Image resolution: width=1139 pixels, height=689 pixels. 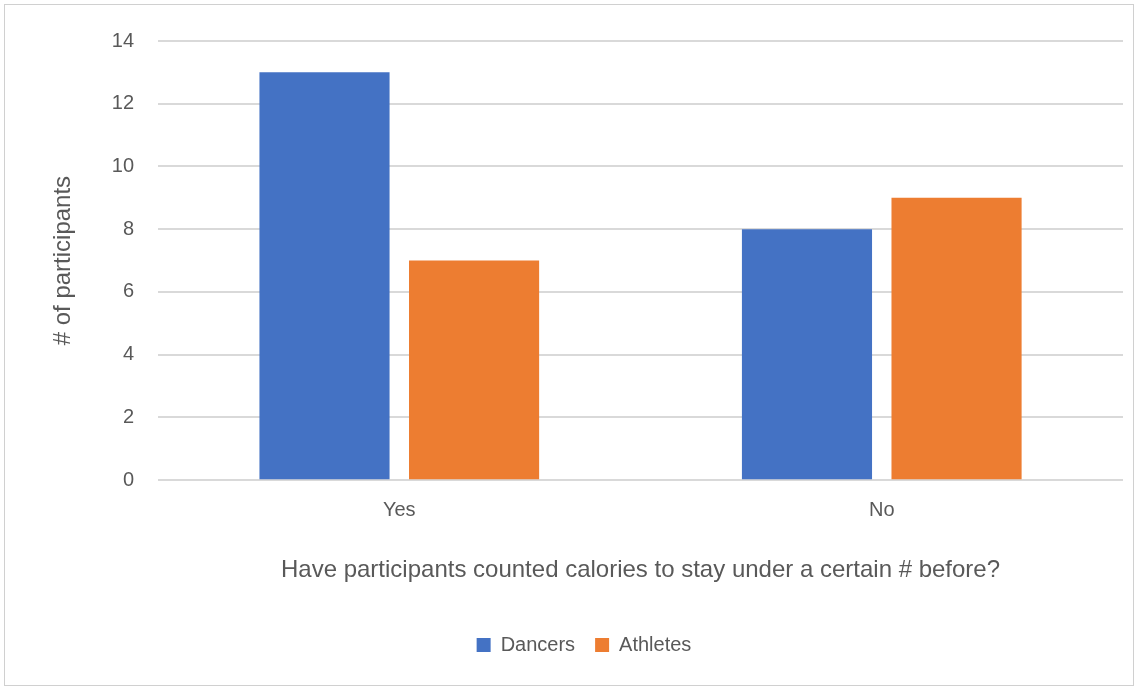 What do you see at coordinates (881, 508) in the screenshot?
I see `x-tick-label: No` at bounding box center [881, 508].